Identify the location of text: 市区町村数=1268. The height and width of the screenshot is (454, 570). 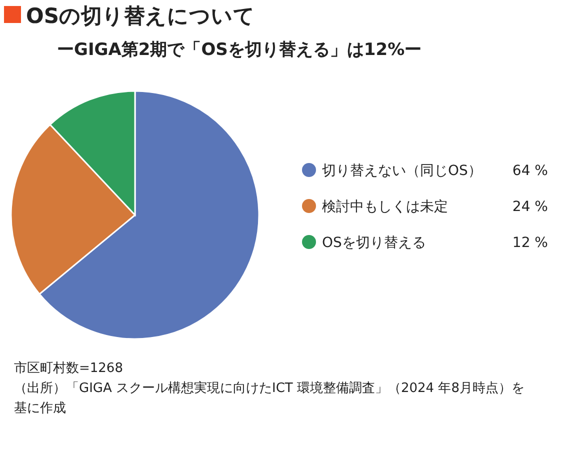
(68, 368).